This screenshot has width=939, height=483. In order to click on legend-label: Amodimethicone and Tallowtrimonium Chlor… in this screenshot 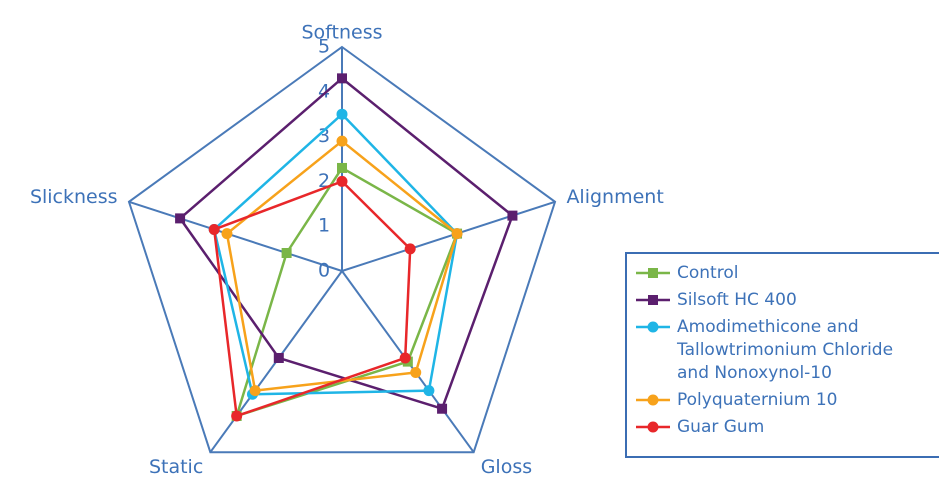, I will do `click(785, 350)`.